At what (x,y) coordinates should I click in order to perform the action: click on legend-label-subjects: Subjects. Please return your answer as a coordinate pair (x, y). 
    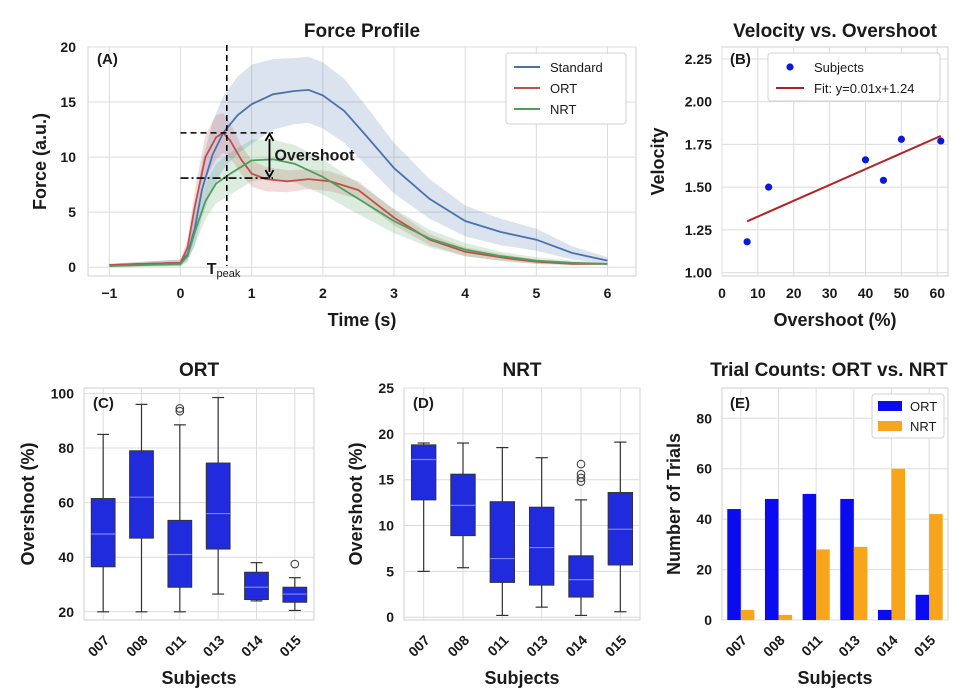
    Looking at the image, I should click on (839, 67).